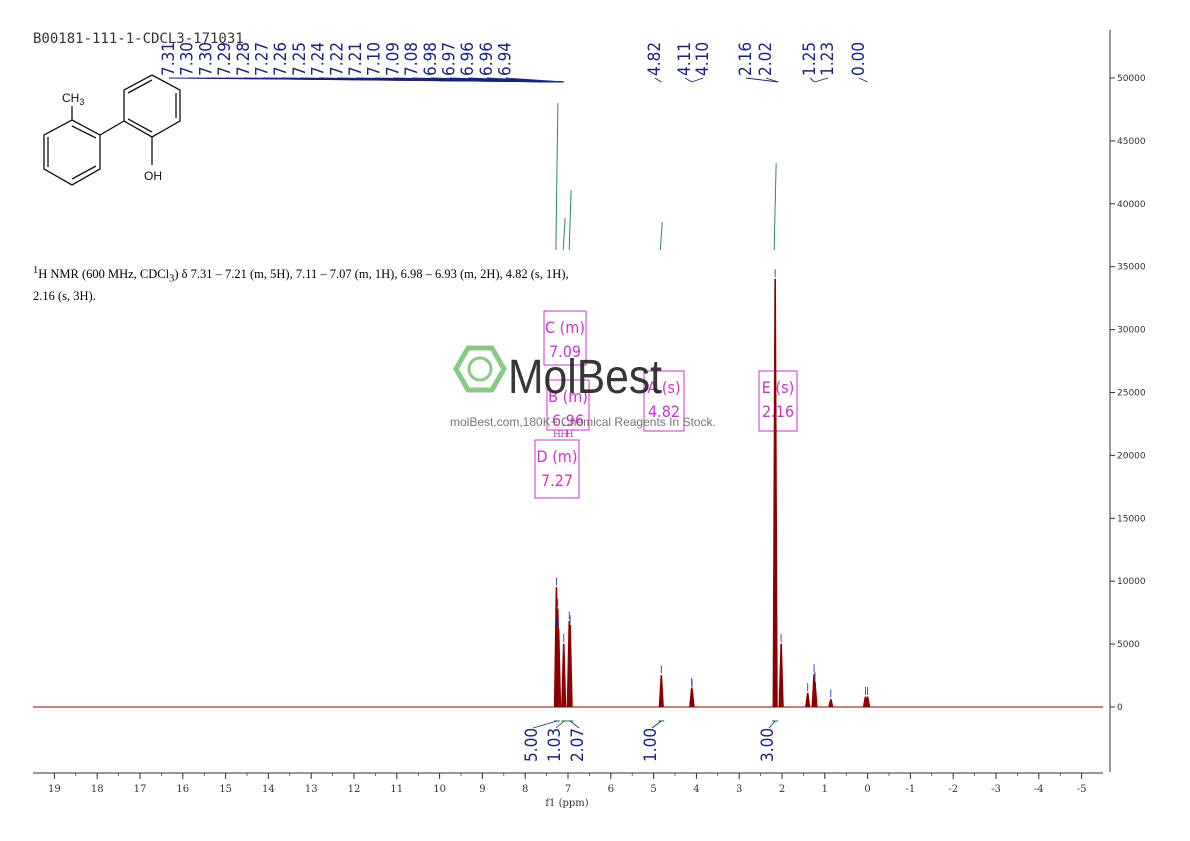 This screenshot has width=1190, height=841. Describe the element at coordinates (1131, 456) in the screenshot. I see `y-tick-label: 20000` at that location.